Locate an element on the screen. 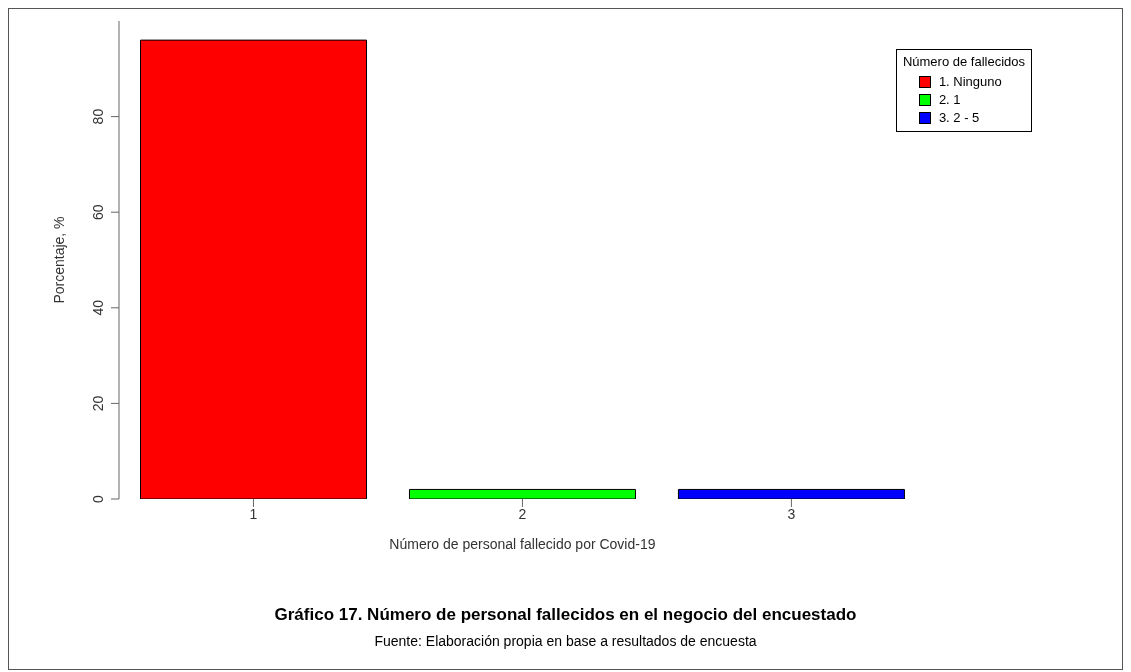  x-tick-label: 3 is located at coordinates (791, 513).